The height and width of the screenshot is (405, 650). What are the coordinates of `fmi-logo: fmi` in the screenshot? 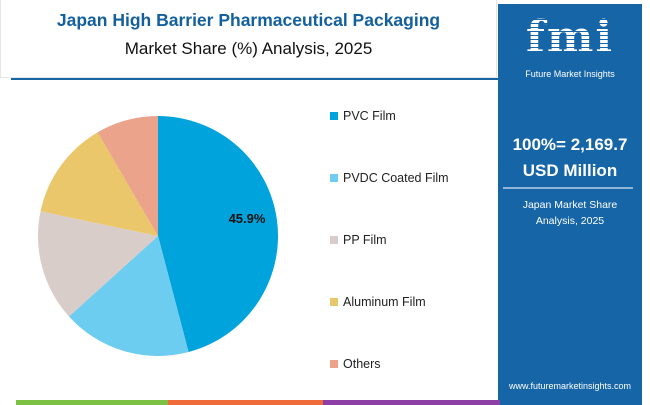 It's located at (570, 38).